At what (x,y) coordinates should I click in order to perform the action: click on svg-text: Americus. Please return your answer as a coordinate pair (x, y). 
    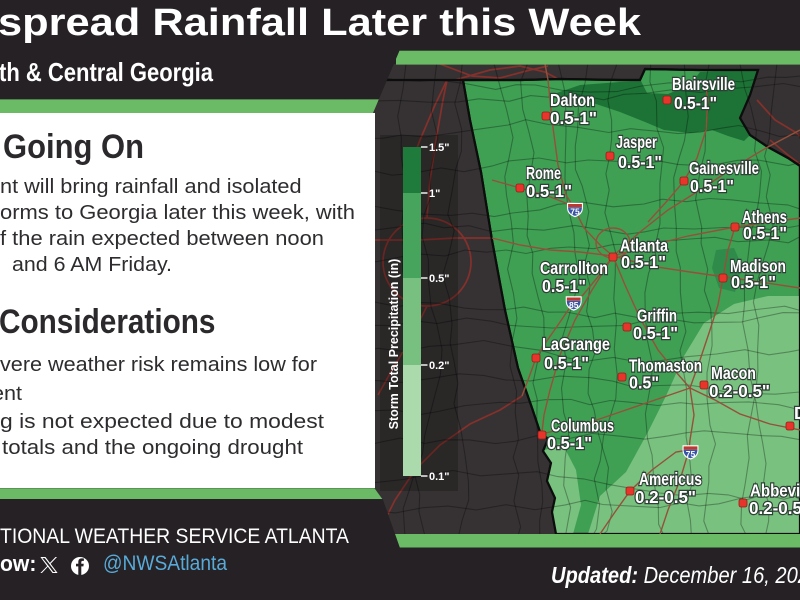
    Looking at the image, I should click on (670, 479).